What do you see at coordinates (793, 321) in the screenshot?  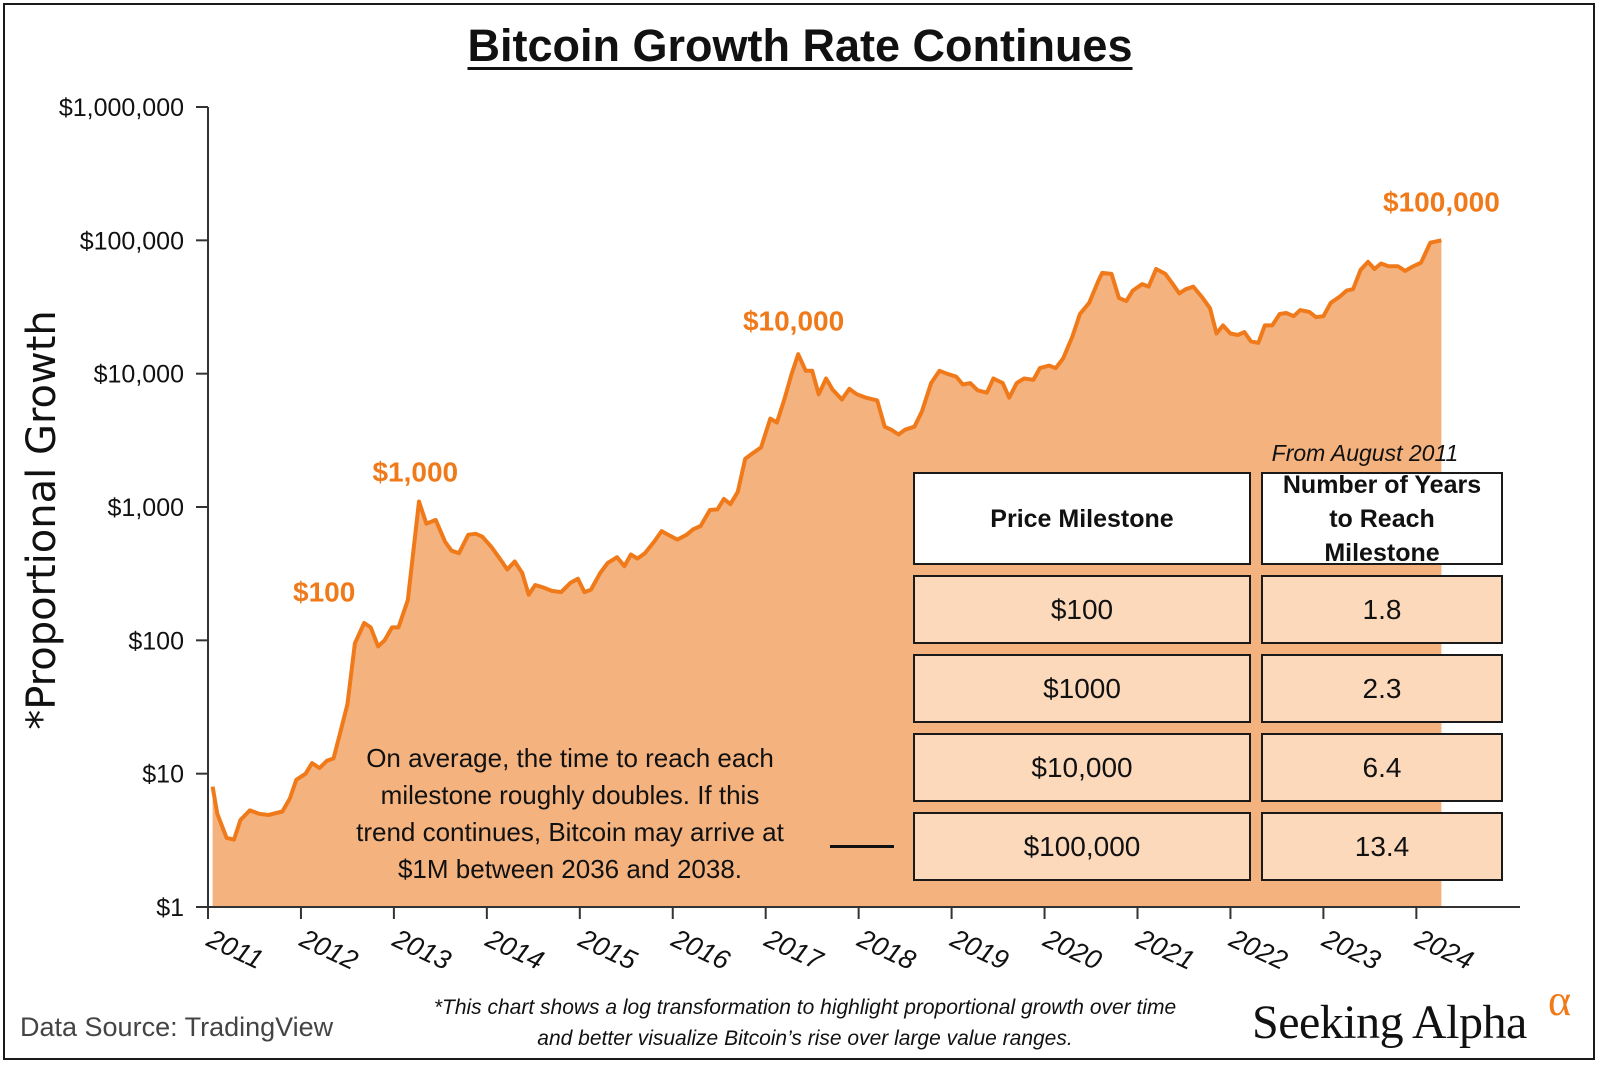 I see `milestone-label: $10,000` at bounding box center [793, 321].